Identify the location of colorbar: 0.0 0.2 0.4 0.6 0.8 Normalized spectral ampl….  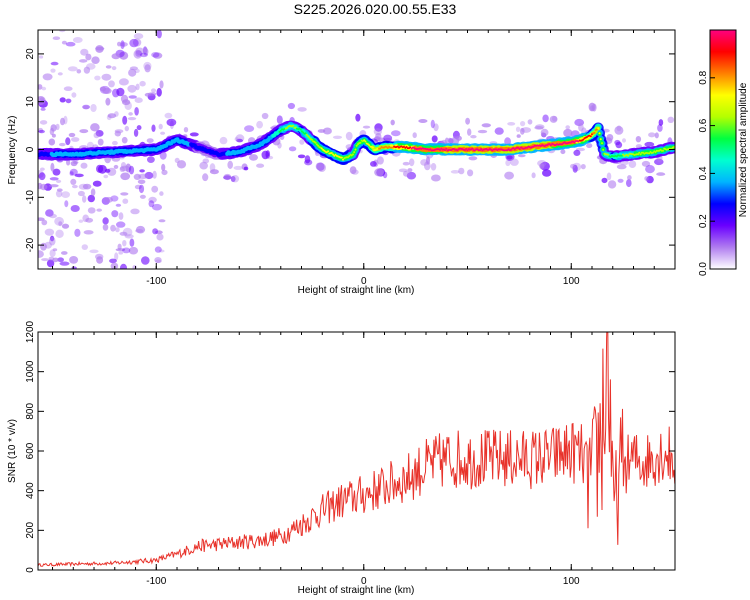
(723, 152).